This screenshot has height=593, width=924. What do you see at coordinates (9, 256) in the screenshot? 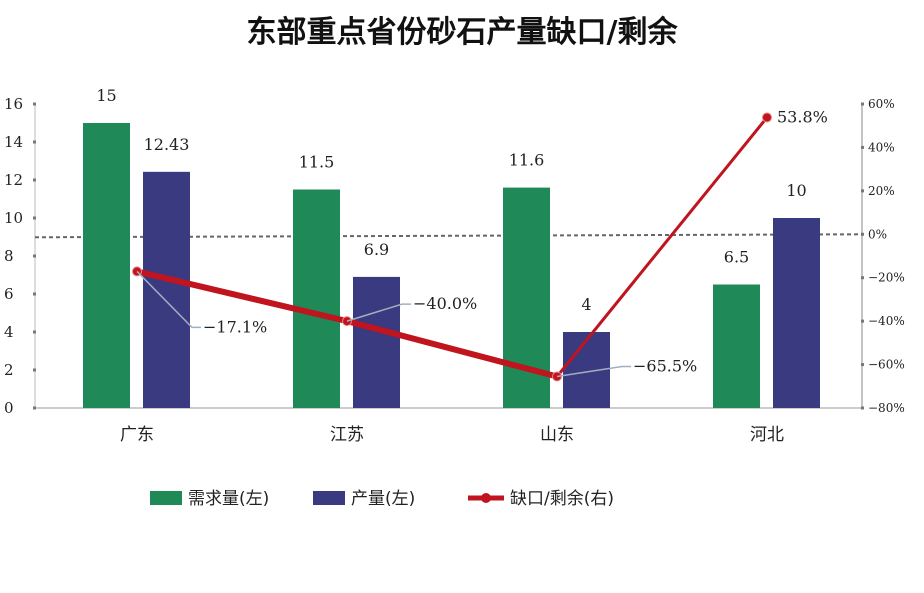
I see `left-tick-label: 8` at bounding box center [9, 256].